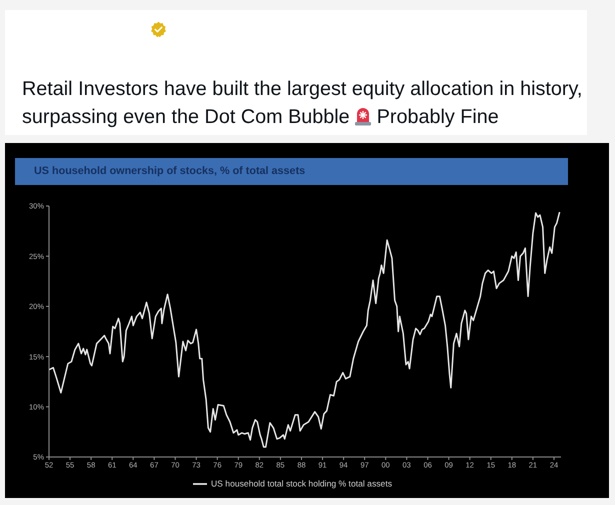 The height and width of the screenshot is (505, 615). What do you see at coordinates (437, 117) in the screenshot?
I see `text: Probably Fine` at bounding box center [437, 117].